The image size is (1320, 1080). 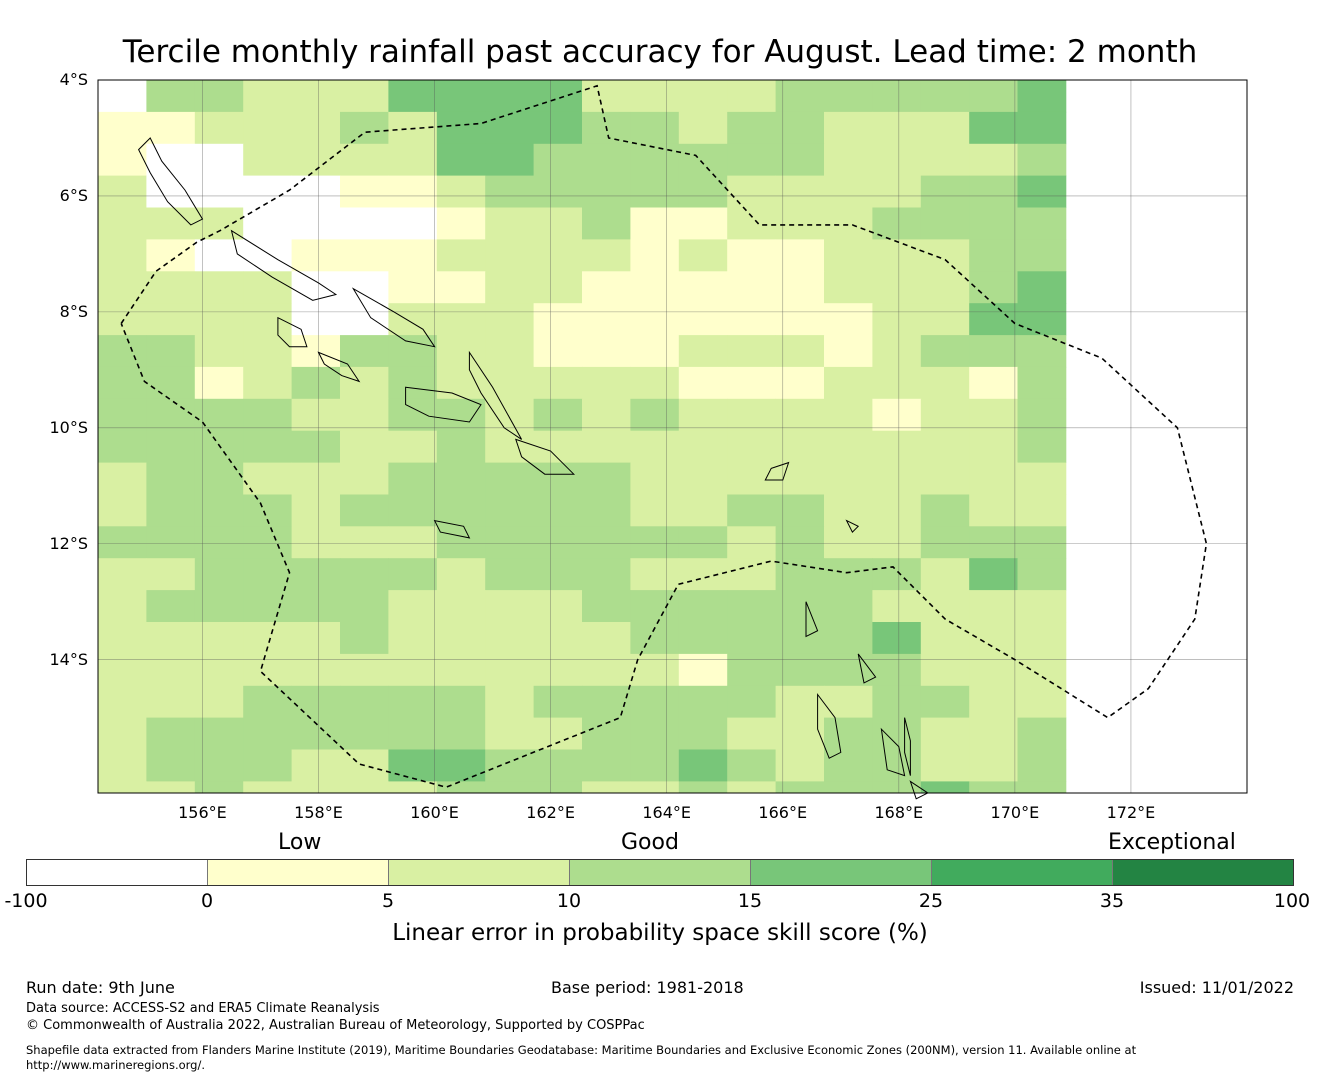 I want to click on latitude-label: 6°S, so click(x=73, y=195).